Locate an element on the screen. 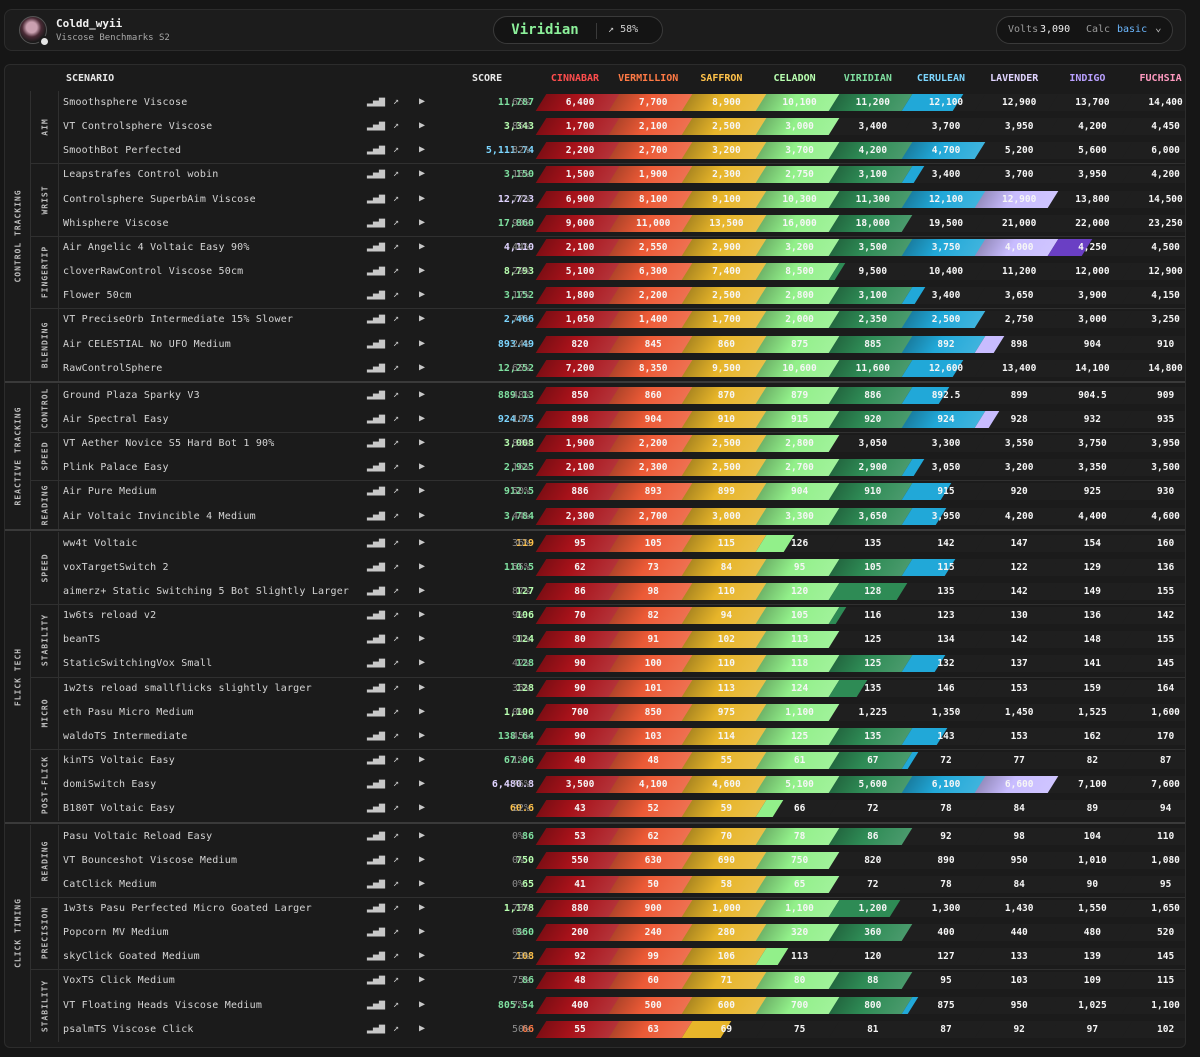 The width and height of the screenshot is (1200, 1057). scenario-name: VT Bounceshot Viscose Medium is located at coordinates (150, 860).